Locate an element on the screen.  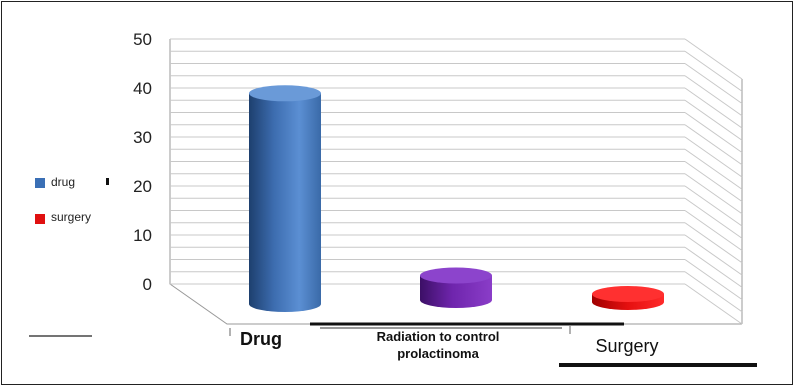
y-tick-label: 20 is located at coordinates (142, 186).